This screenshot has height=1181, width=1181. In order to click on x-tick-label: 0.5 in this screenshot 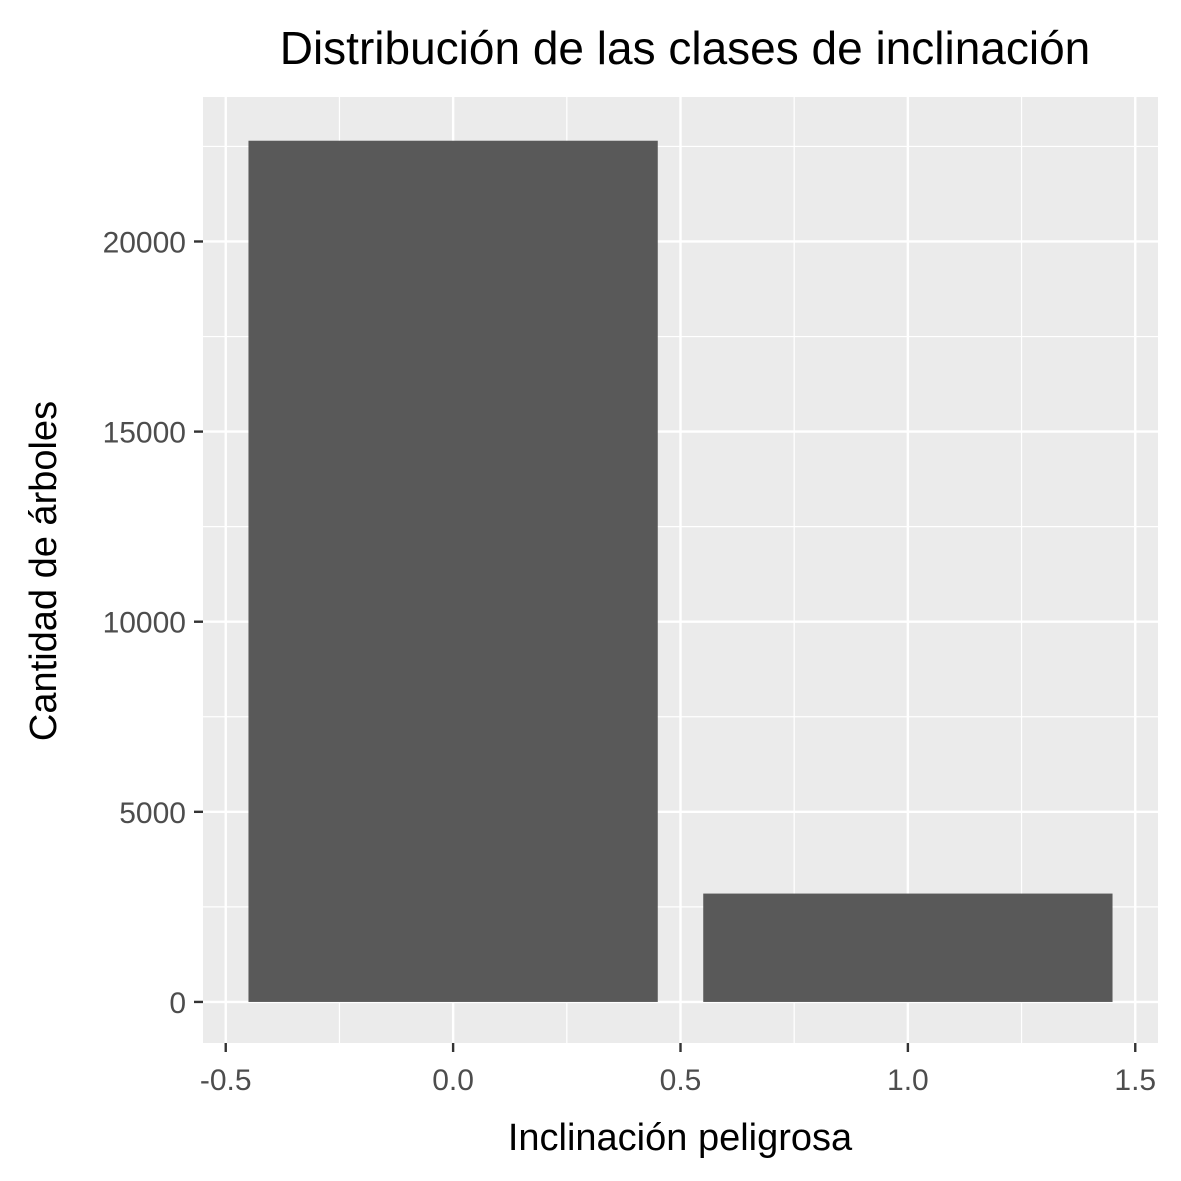, I will do `click(681, 1080)`.